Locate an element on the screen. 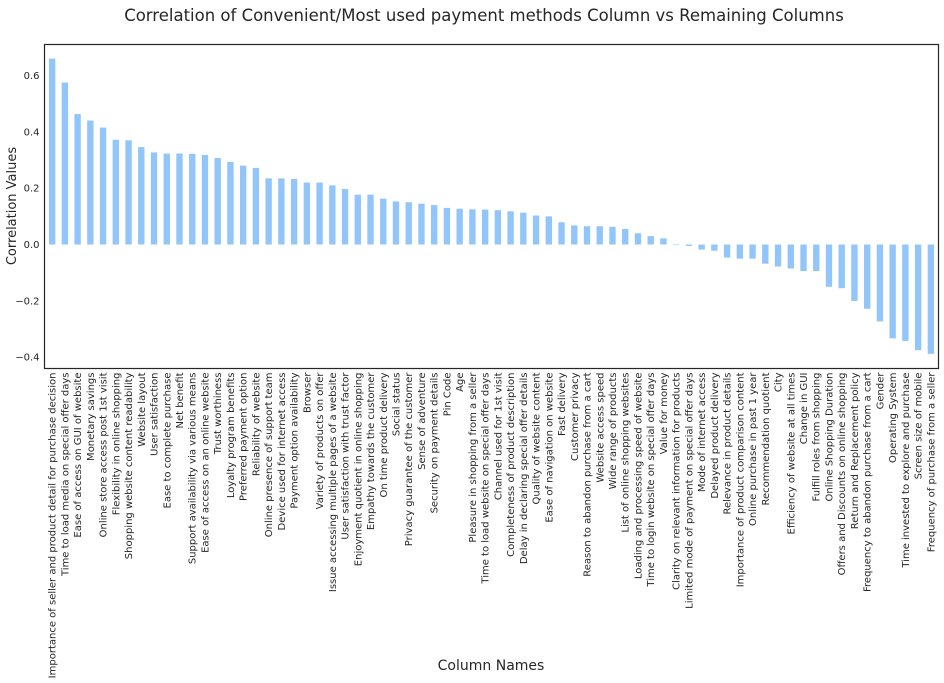 This screenshot has height=683, width=944. x-tick-label: Security on payment details is located at coordinates (435, 443).